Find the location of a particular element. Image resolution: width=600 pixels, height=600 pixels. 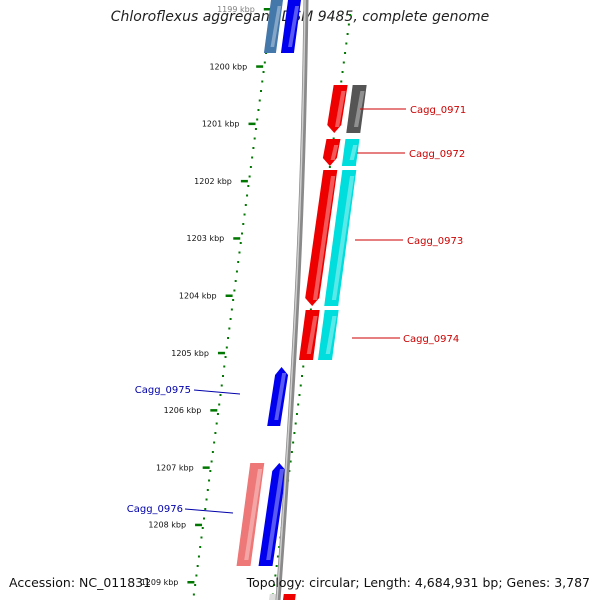

tick-label: 1208 kbp is located at coordinates (167, 525).